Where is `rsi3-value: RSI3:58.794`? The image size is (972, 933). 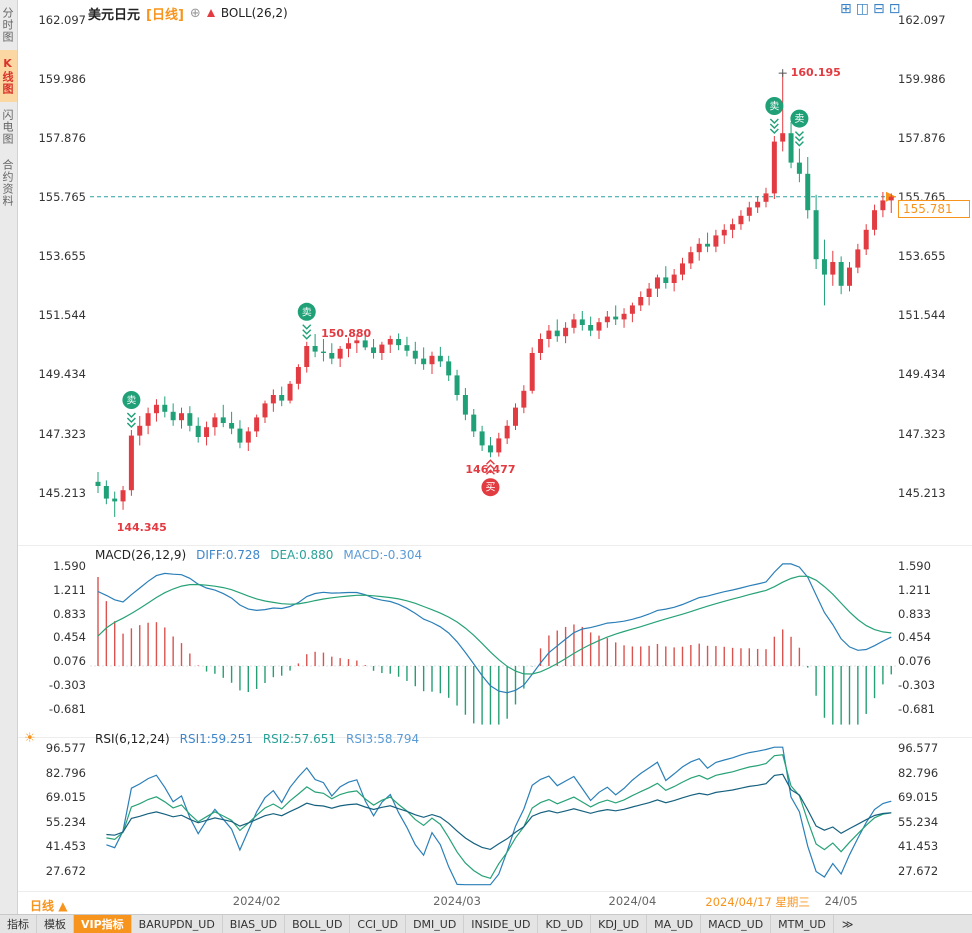 rsi3-value: RSI3:58.794 is located at coordinates (383, 739).